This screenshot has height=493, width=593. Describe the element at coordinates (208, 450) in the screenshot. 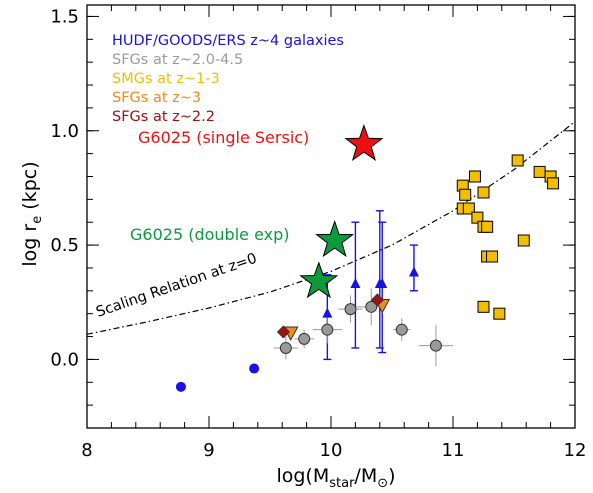

I see `x-tick-label: 9` at that location.